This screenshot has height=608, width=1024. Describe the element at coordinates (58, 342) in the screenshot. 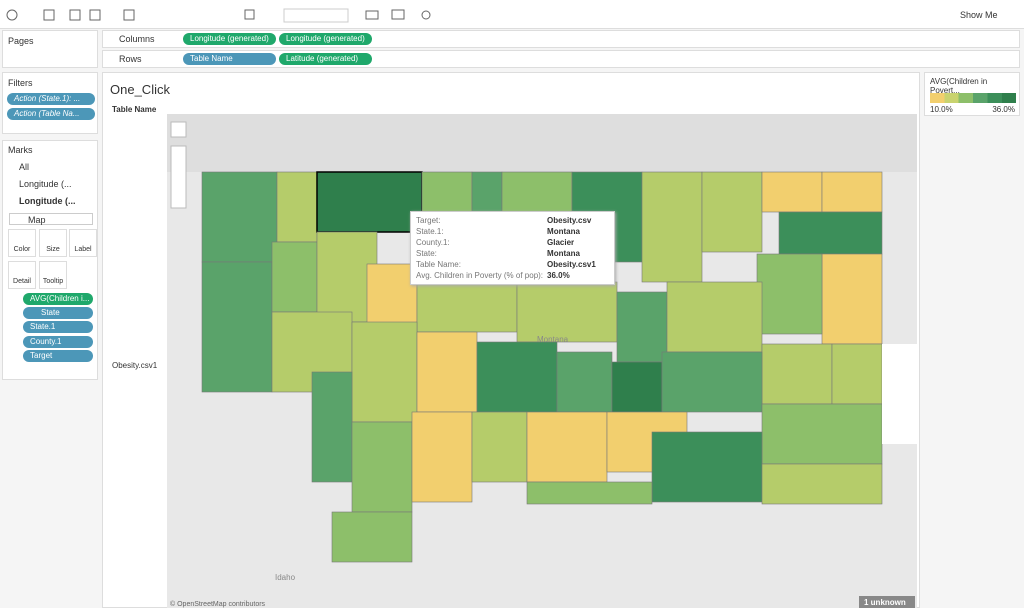

I see `field-pill: County.1` at that location.